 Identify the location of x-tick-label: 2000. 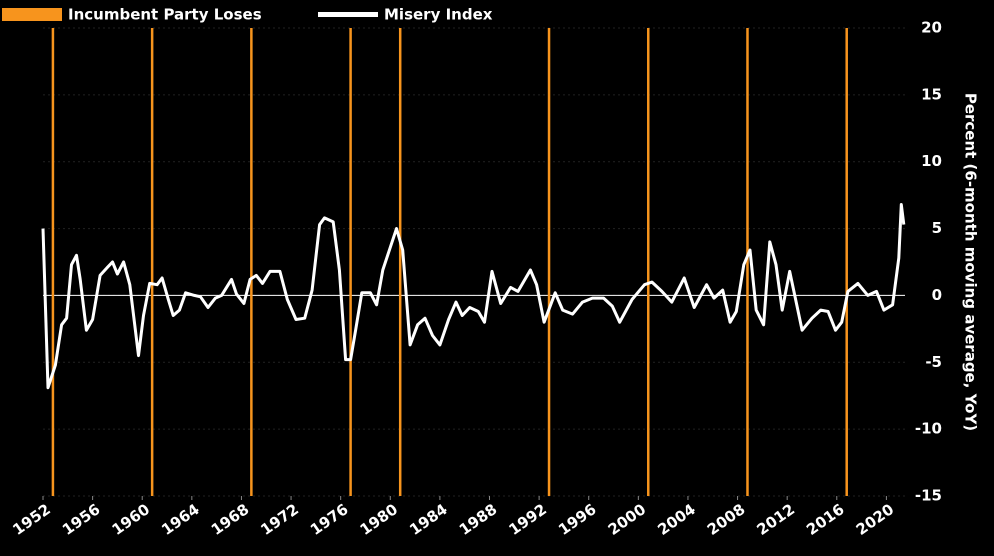
(627, 519).